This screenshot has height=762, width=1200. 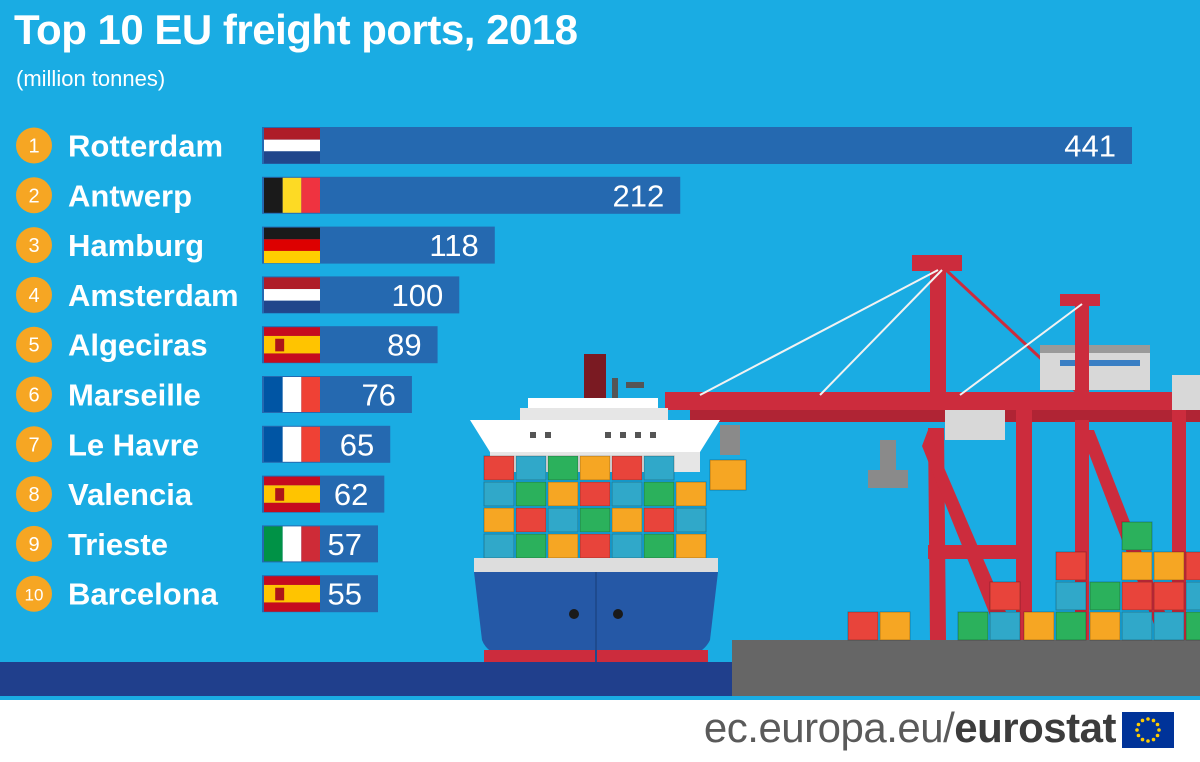 I want to click on category-label: Valencia, so click(x=130, y=494).